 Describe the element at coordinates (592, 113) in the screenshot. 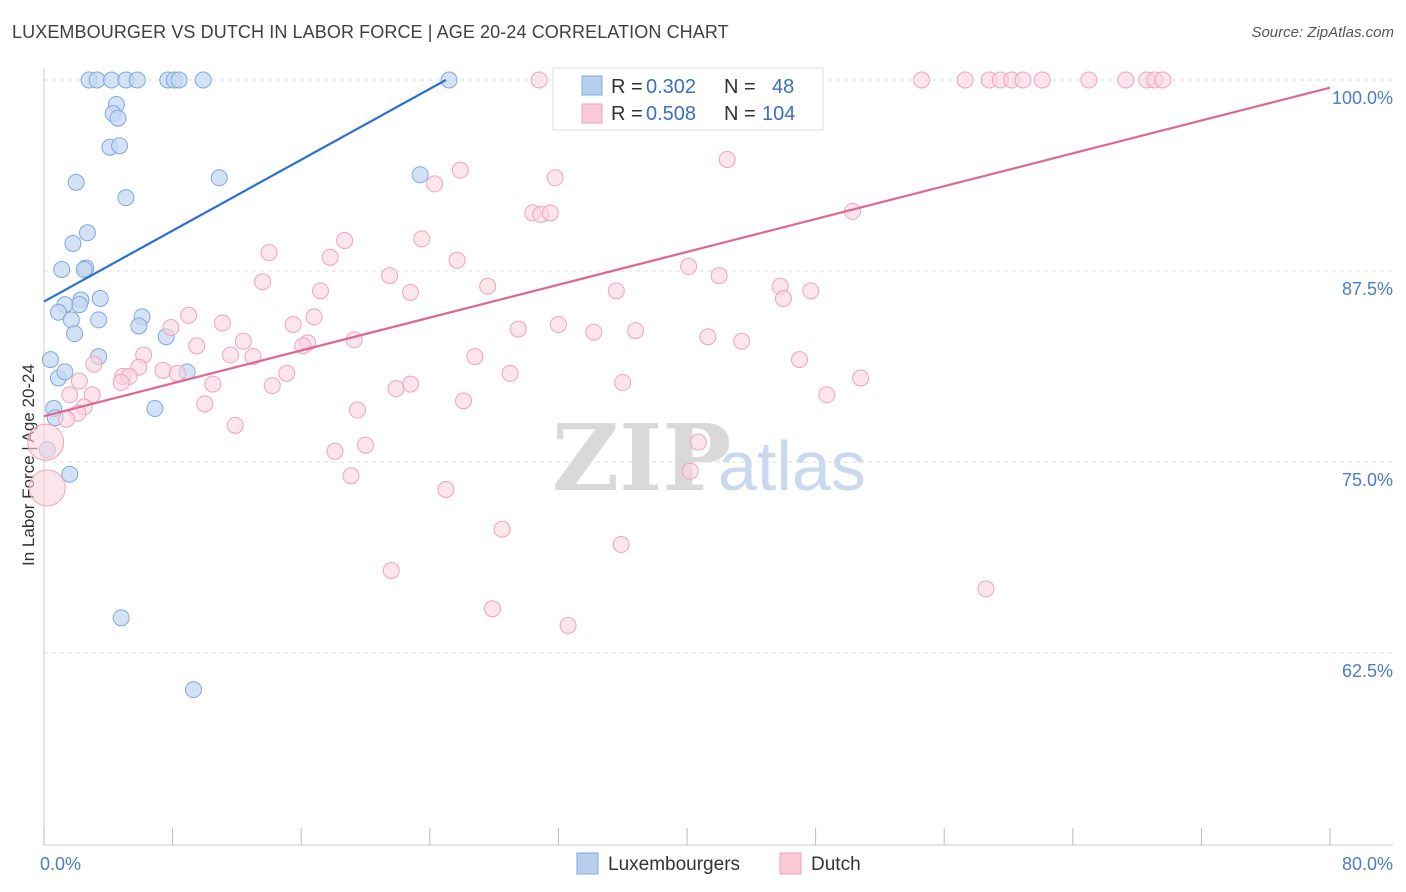

I see `dutch-swatch` at that location.